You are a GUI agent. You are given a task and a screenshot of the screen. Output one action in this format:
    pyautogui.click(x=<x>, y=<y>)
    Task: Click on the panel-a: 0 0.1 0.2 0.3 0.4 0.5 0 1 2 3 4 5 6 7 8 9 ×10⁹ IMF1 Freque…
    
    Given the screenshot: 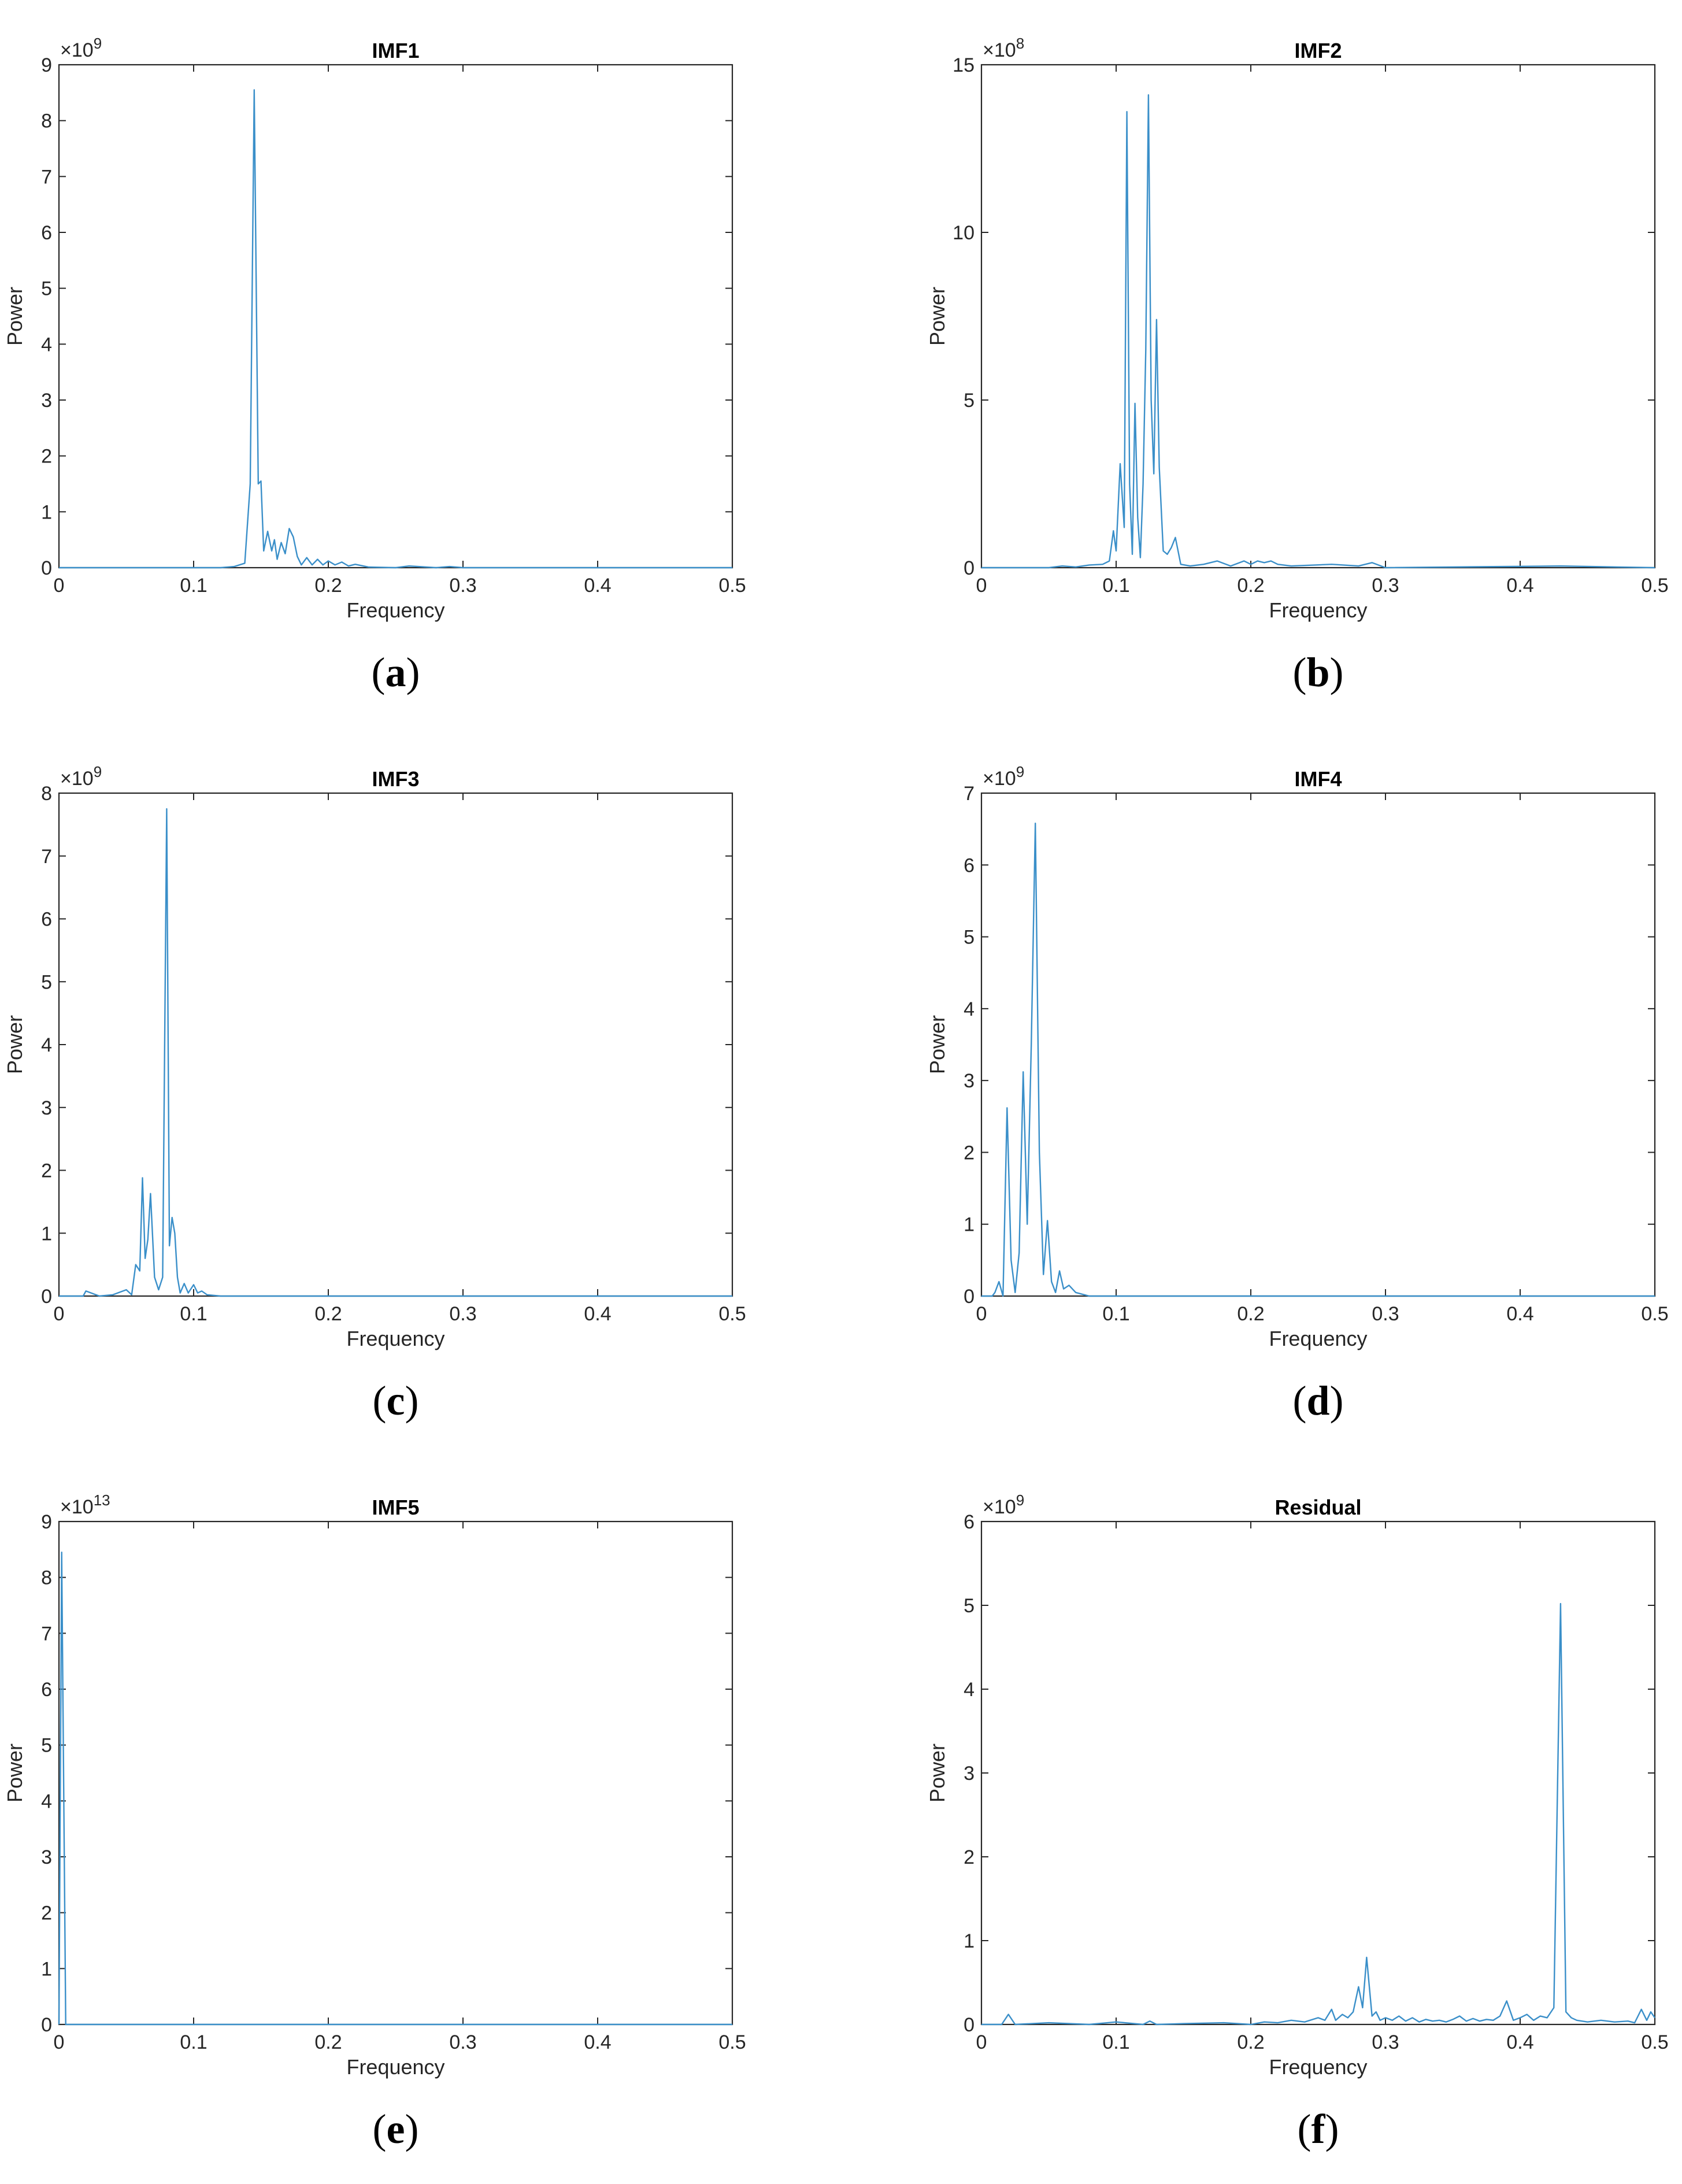 What is the action you would take?
    pyautogui.click(x=374, y=365)
    